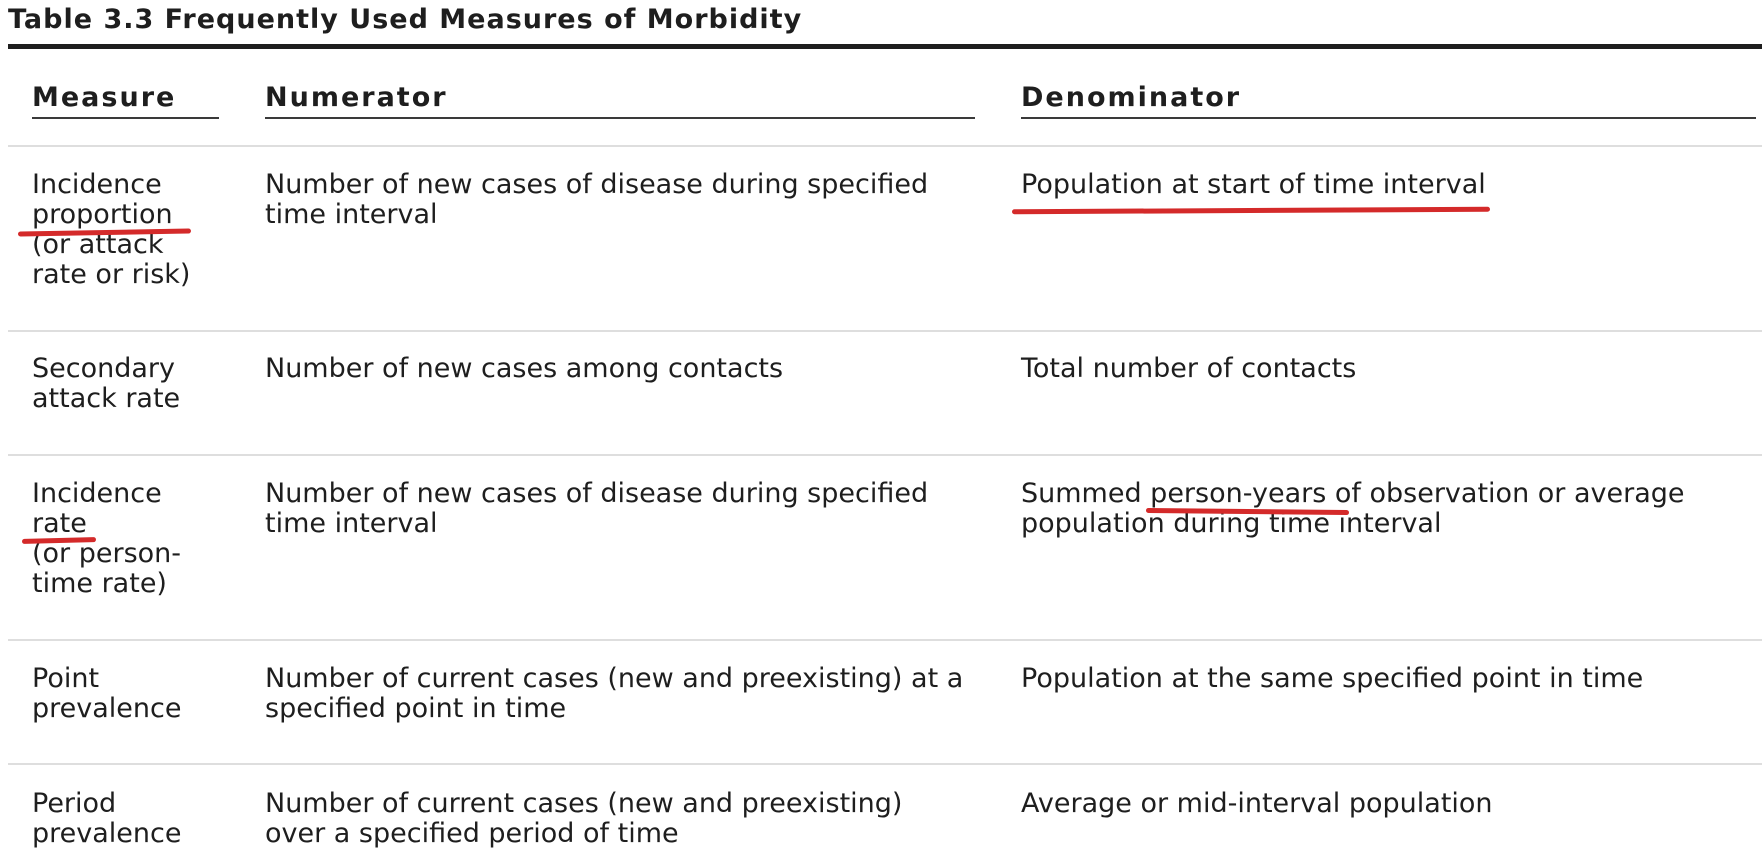  What do you see at coordinates (107, 693) in the screenshot?
I see `cell-measure: Point prevalence` at bounding box center [107, 693].